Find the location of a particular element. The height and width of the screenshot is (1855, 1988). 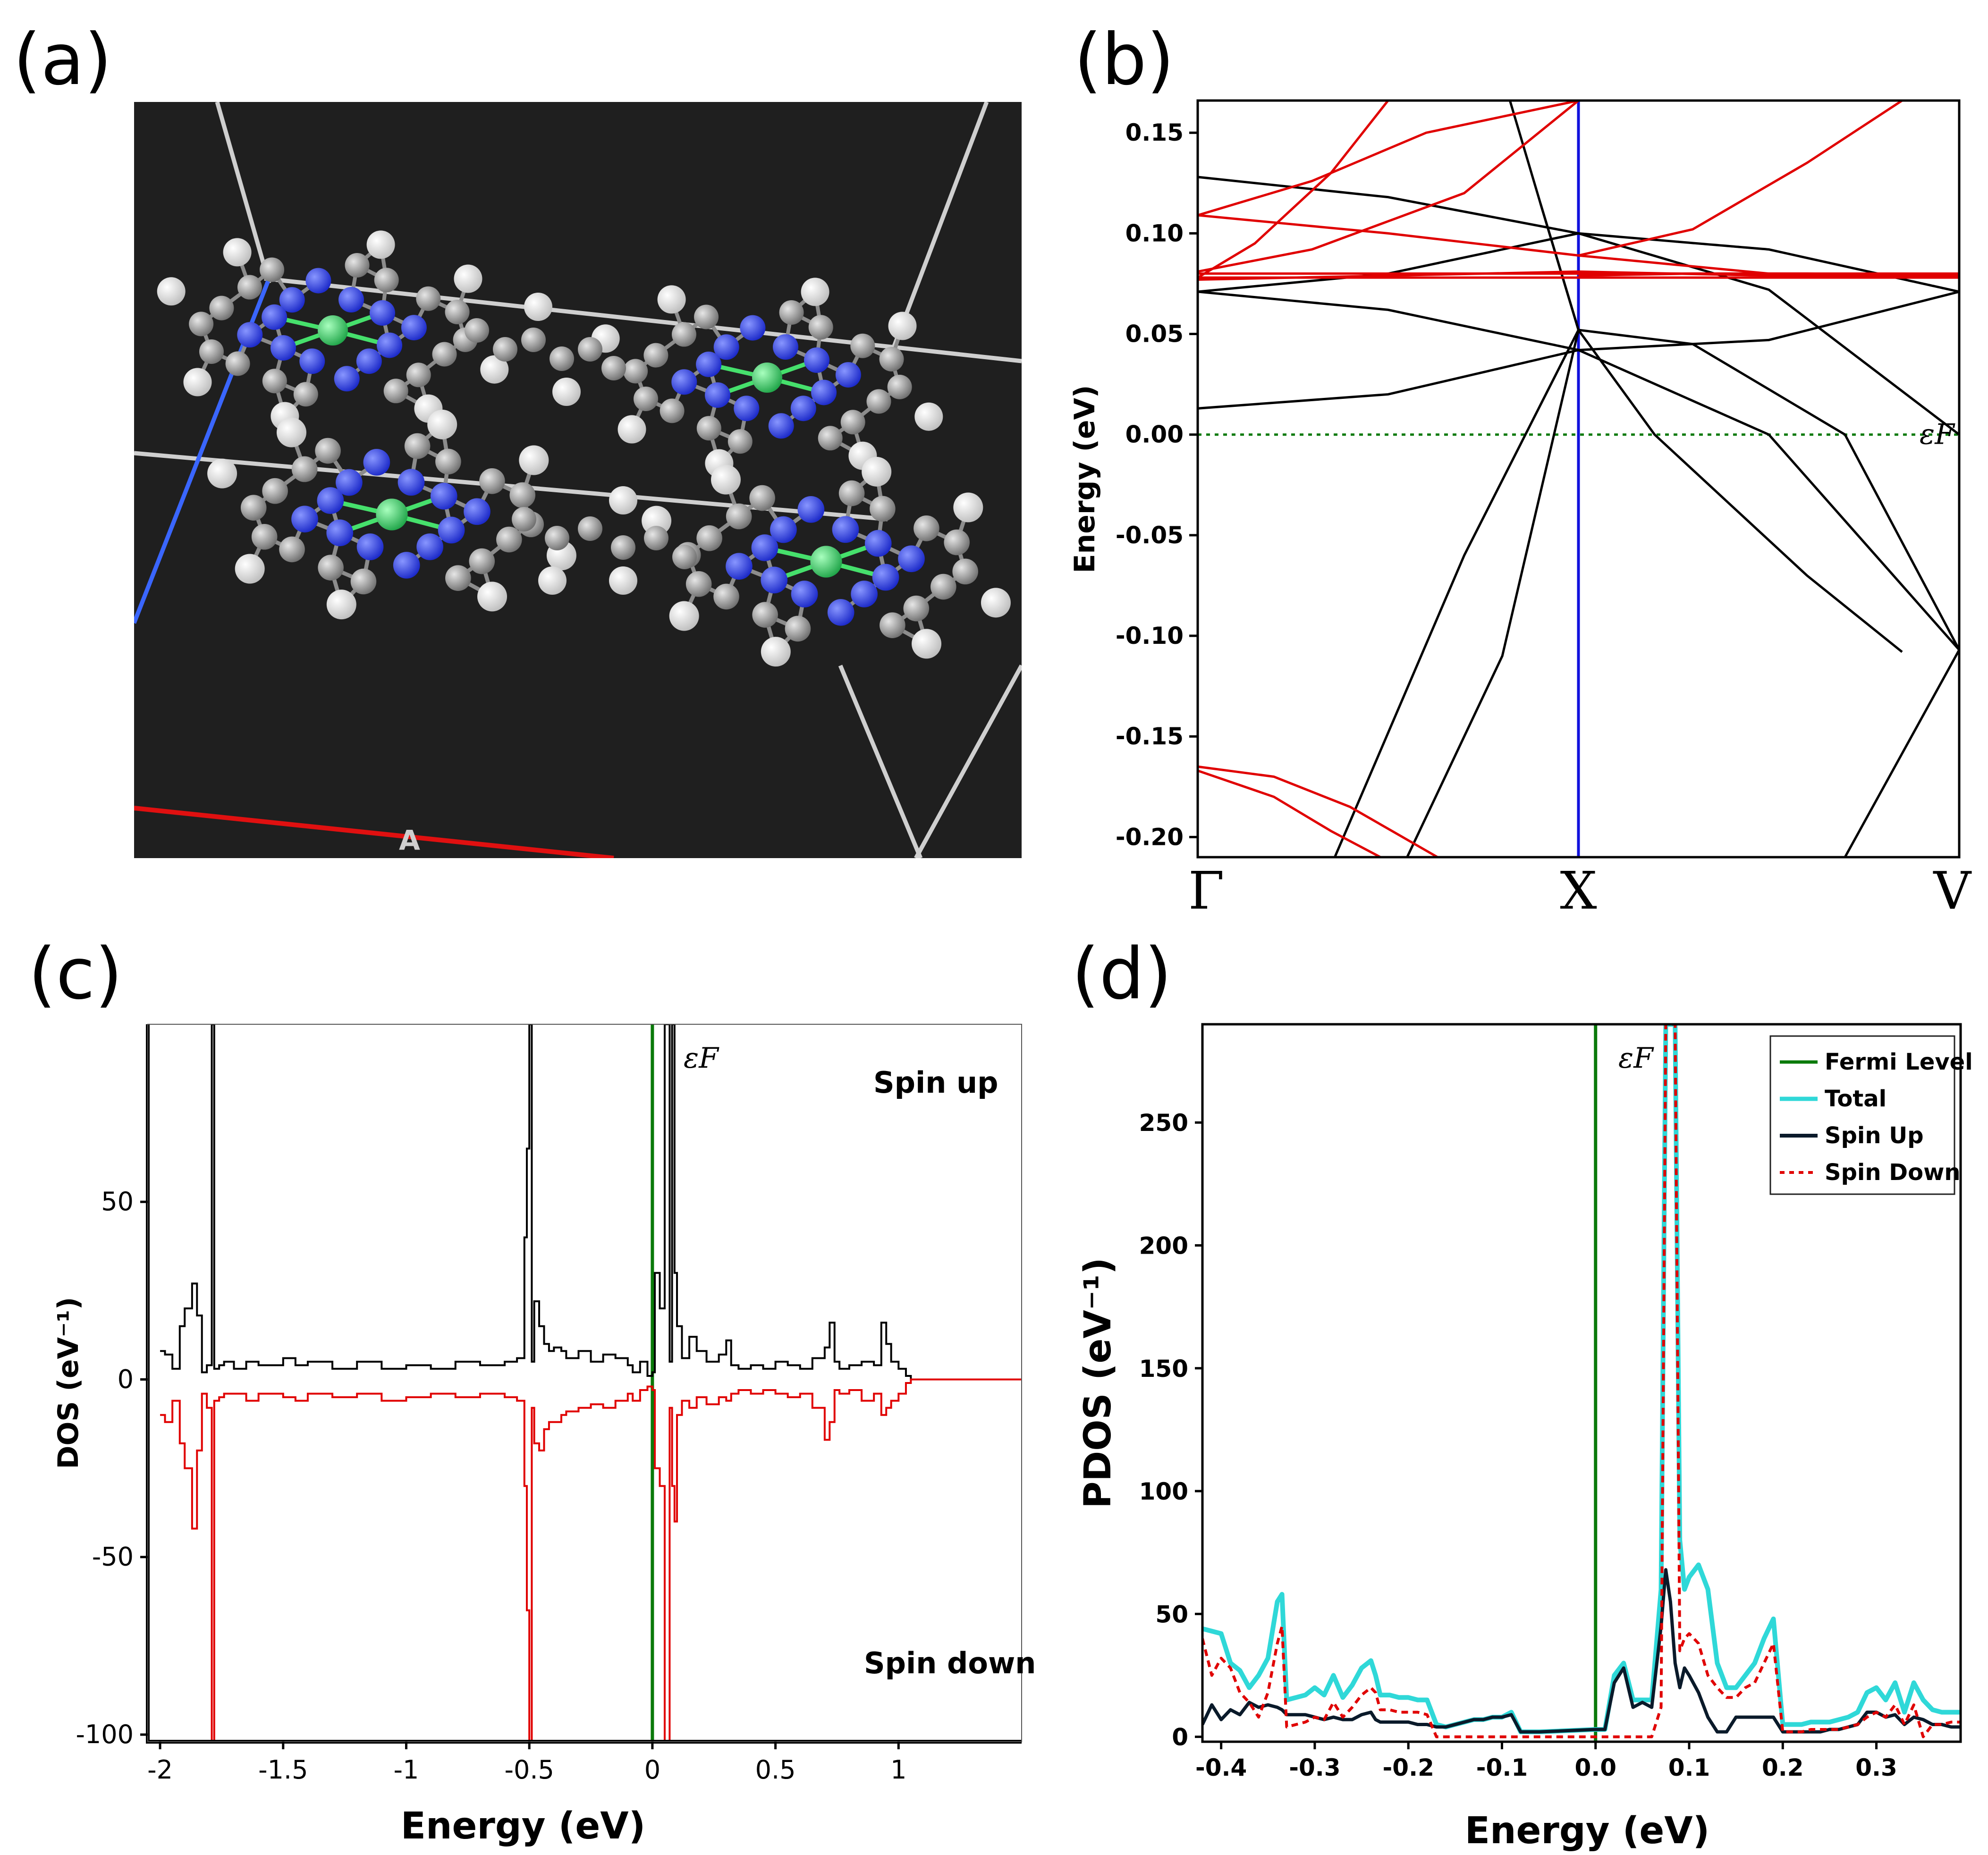

pdos-x-ticks: -0.4 -0.3 -0.2 -0.1 0.0 0.1 0.2 0.3 is located at coordinates (1546, 1761).